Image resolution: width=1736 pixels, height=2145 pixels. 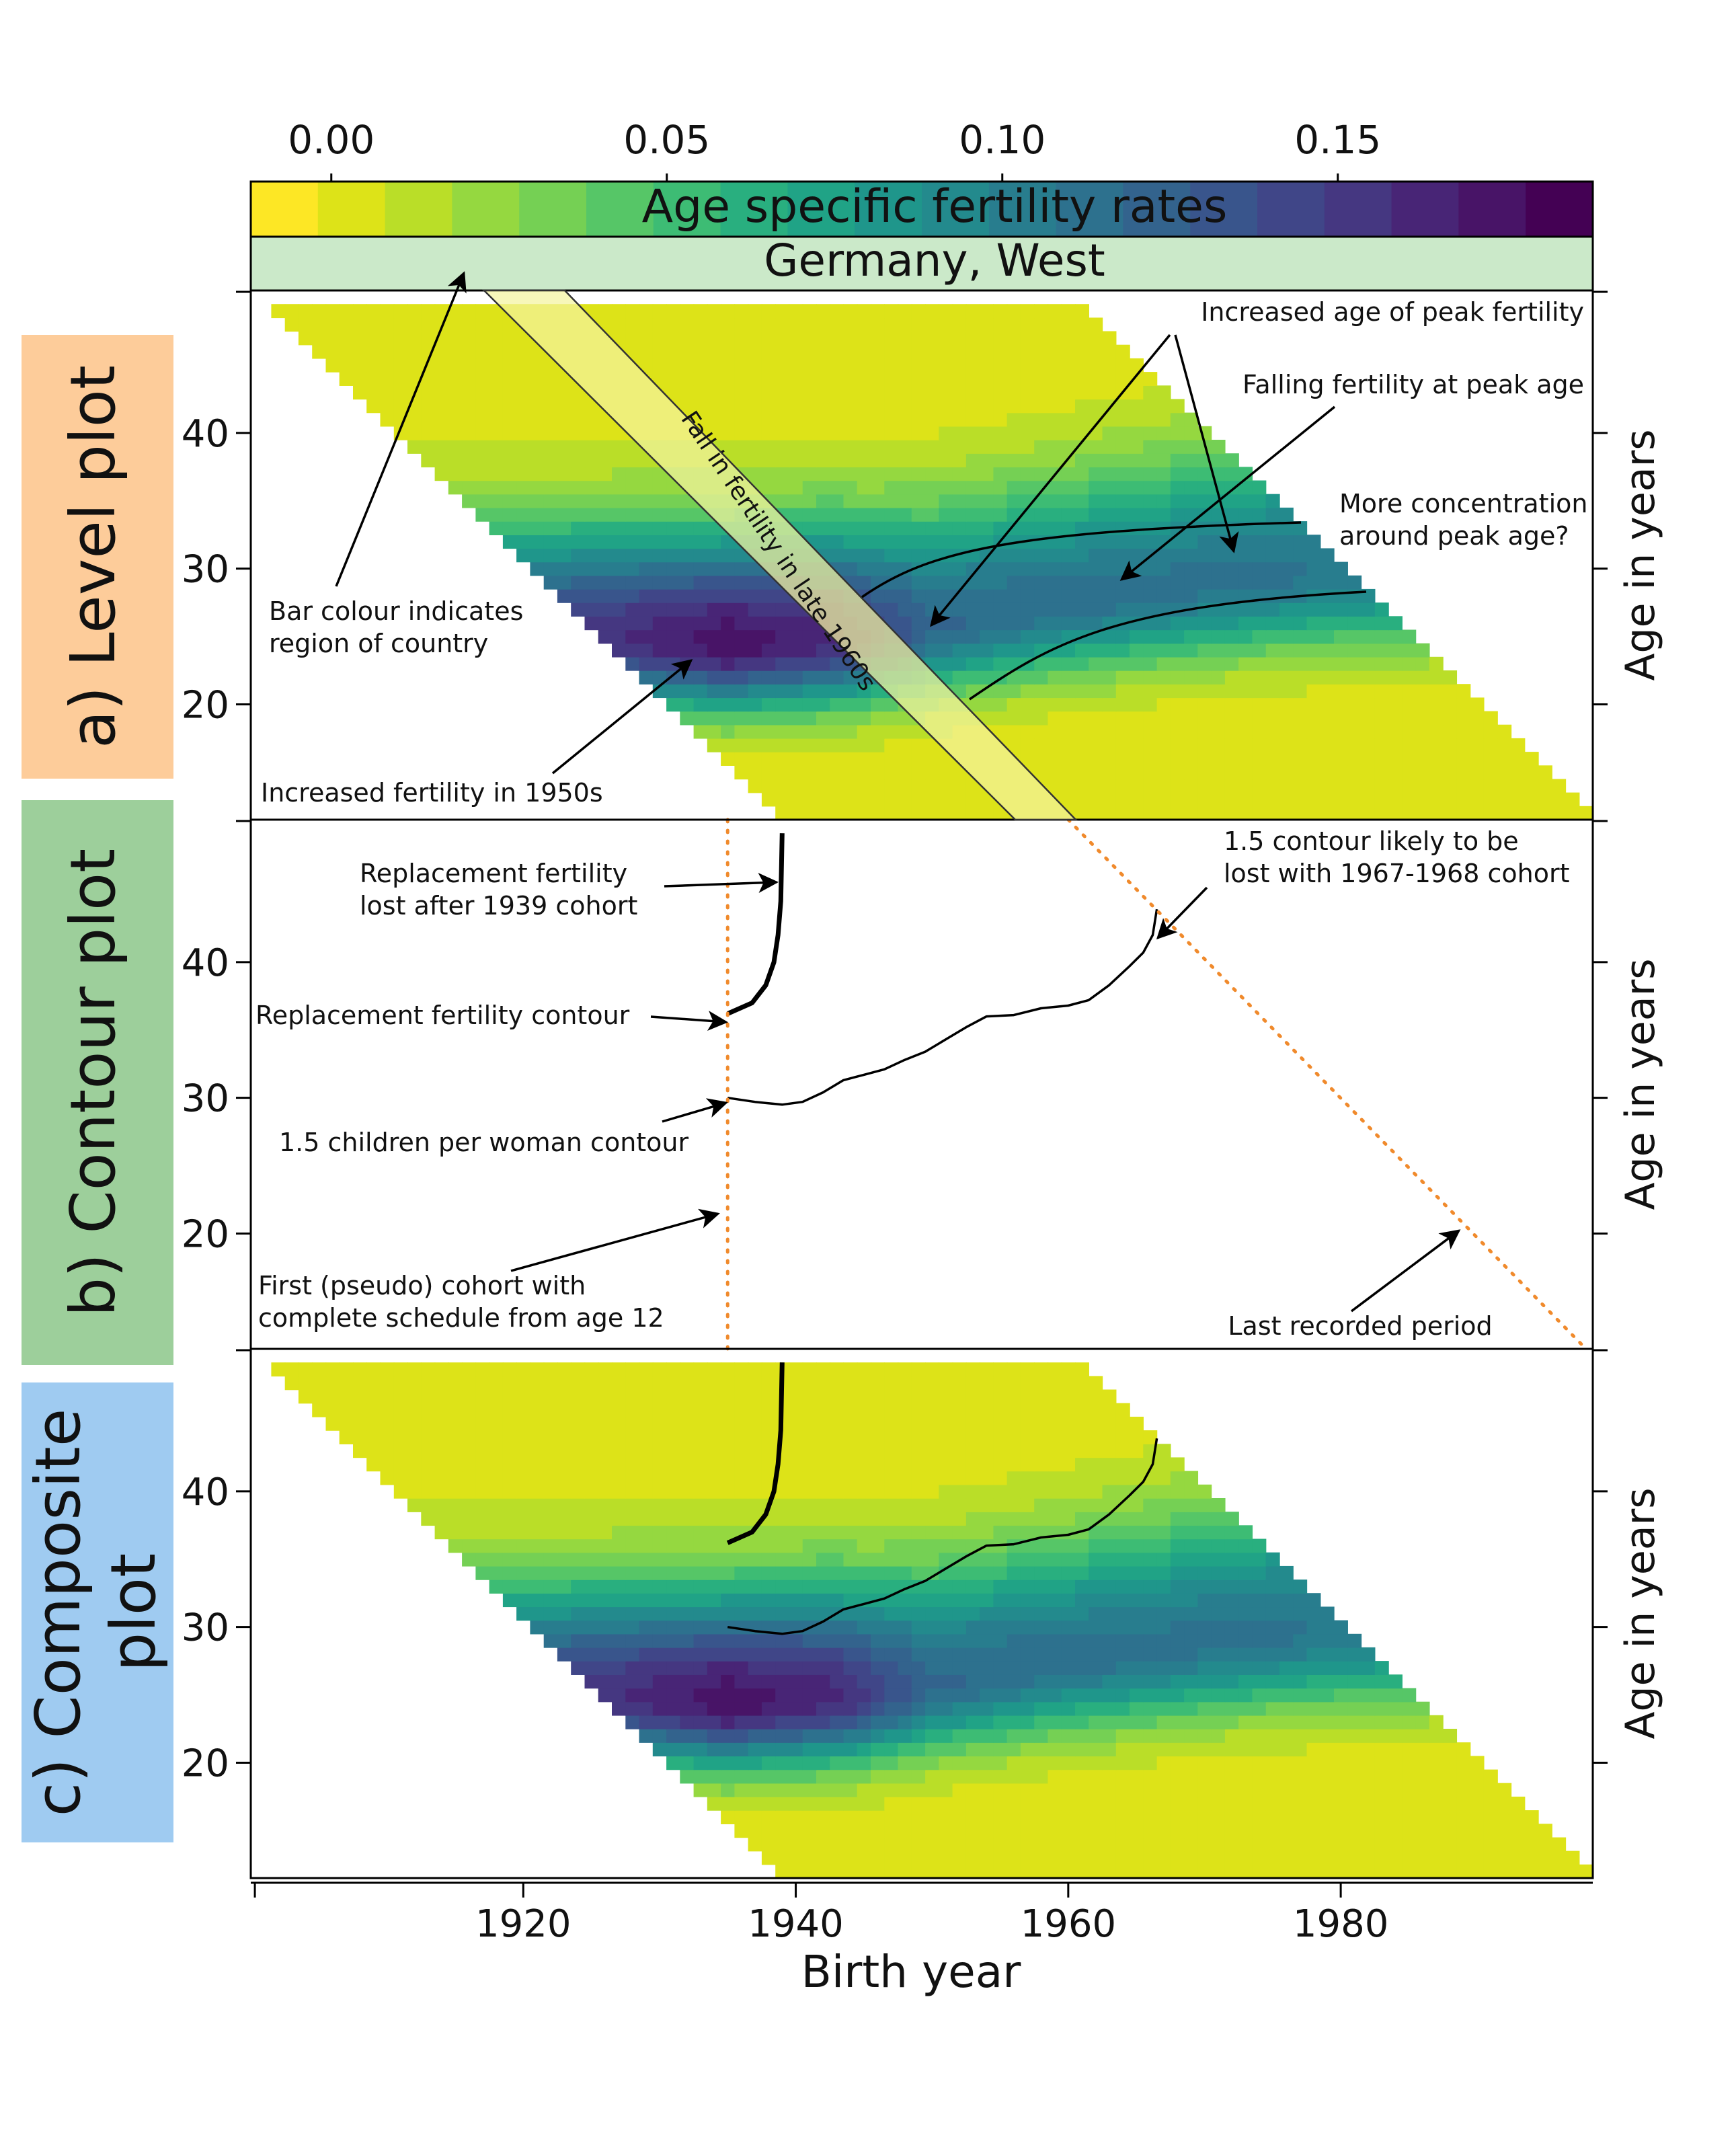 What do you see at coordinates (1002, 140) in the screenshot?
I see `colorbar-tick-label: 0.10` at bounding box center [1002, 140].